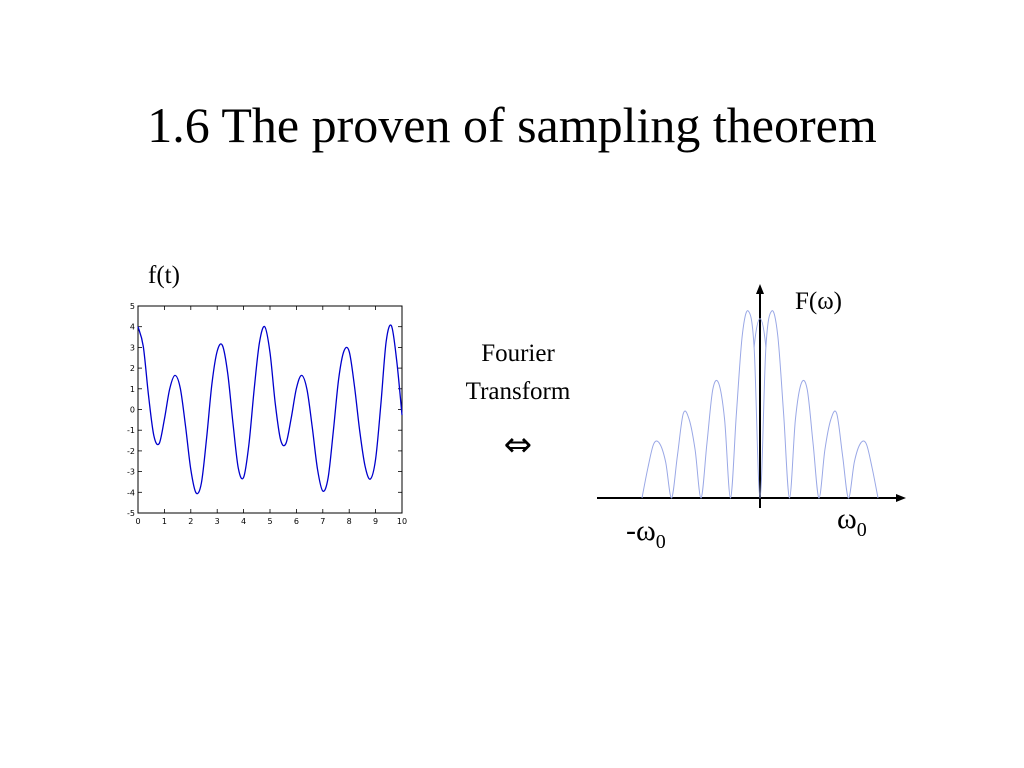 This screenshot has height=768, width=1024. I want to click on spectrum-main-lobe, so click(760, 333).